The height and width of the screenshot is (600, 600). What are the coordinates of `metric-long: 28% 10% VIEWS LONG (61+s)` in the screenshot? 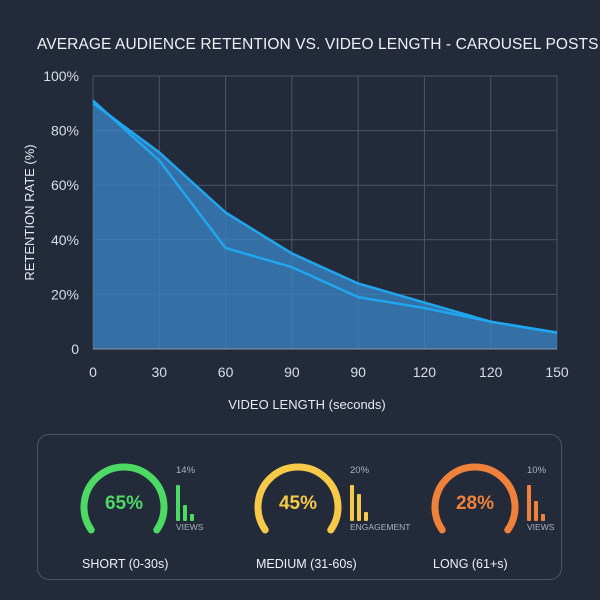 It's located at (509, 517).